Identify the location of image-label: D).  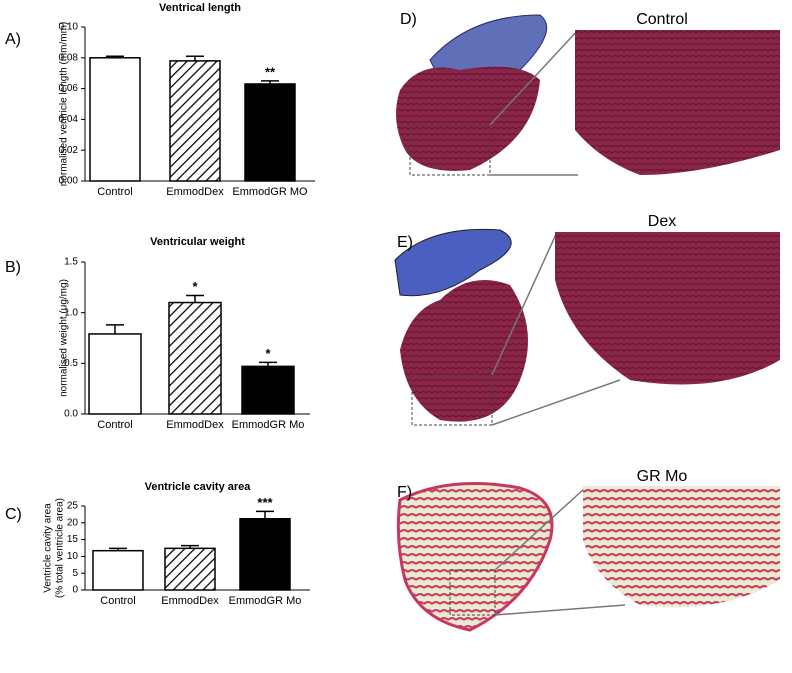
(408, 19).